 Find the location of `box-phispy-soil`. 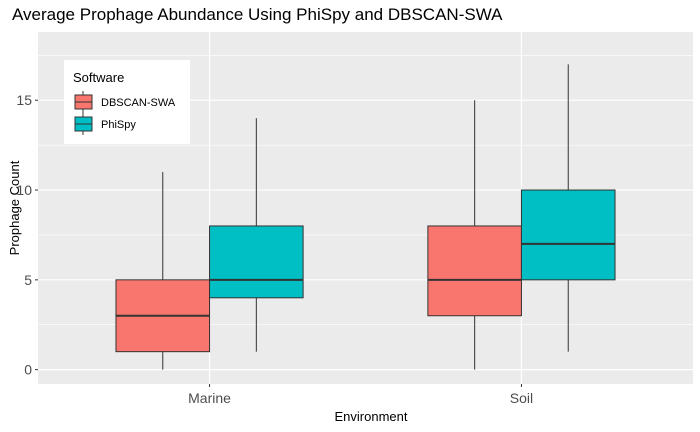

box-phispy-soil is located at coordinates (568, 208).